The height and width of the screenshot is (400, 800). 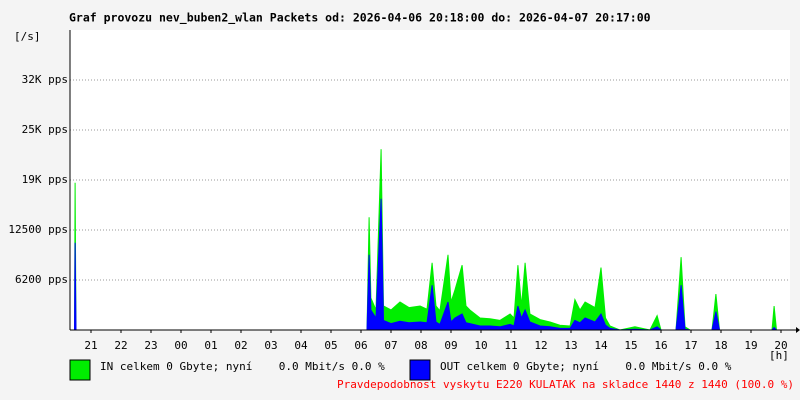 What do you see at coordinates (510, 345) in the screenshot?
I see `x-tick-label: 11` at bounding box center [510, 345].